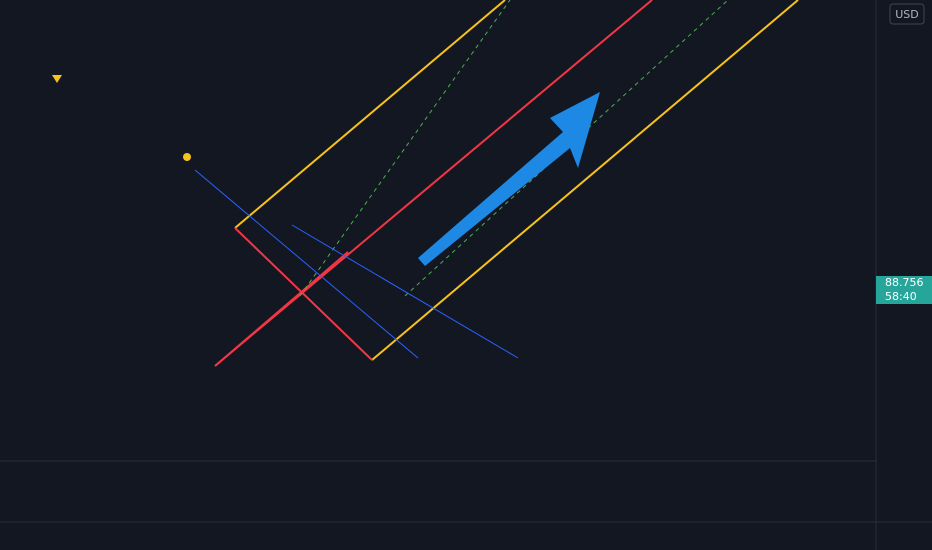 This screenshot has height=550, width=932. I want to click on arrow, so click(509, 179).